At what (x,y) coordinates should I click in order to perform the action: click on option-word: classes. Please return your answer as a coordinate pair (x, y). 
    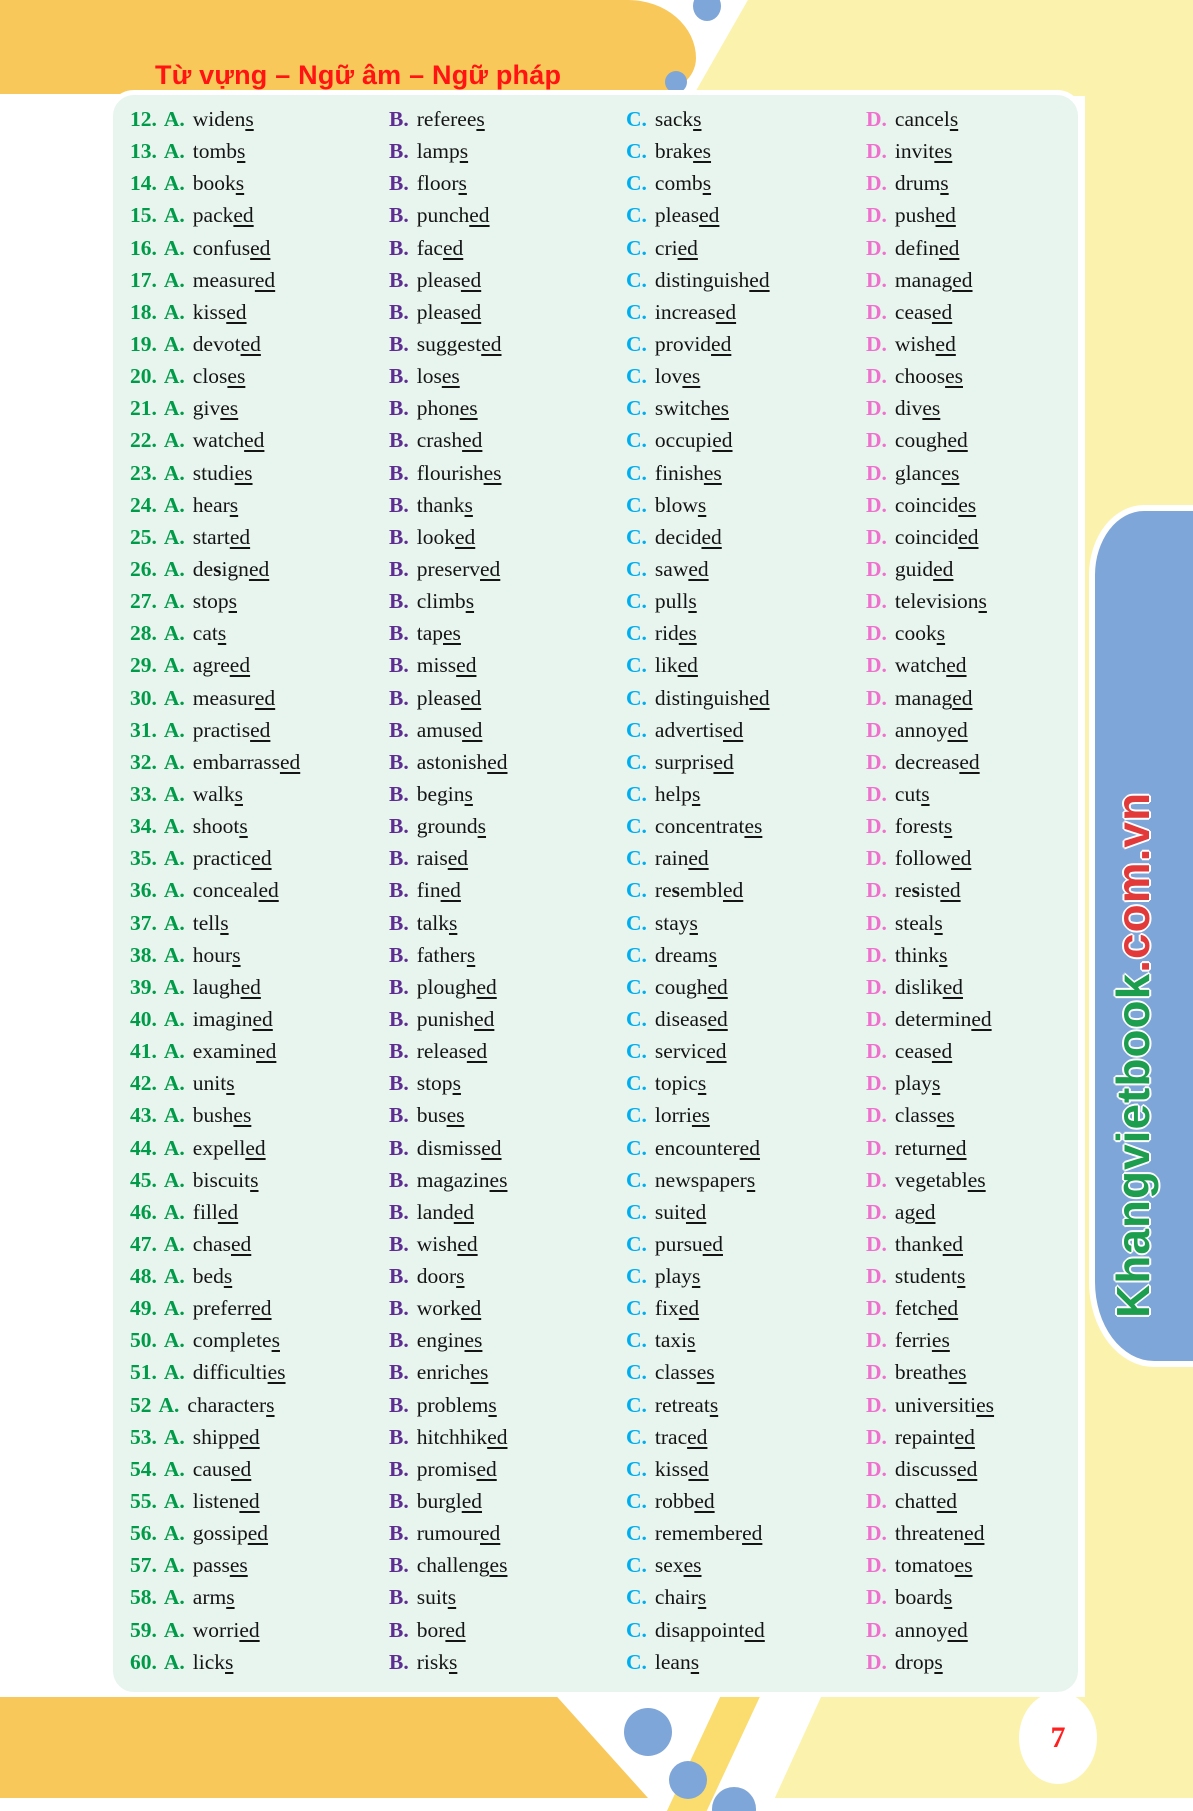
    Looking at the image, I should click on (924, 1115).